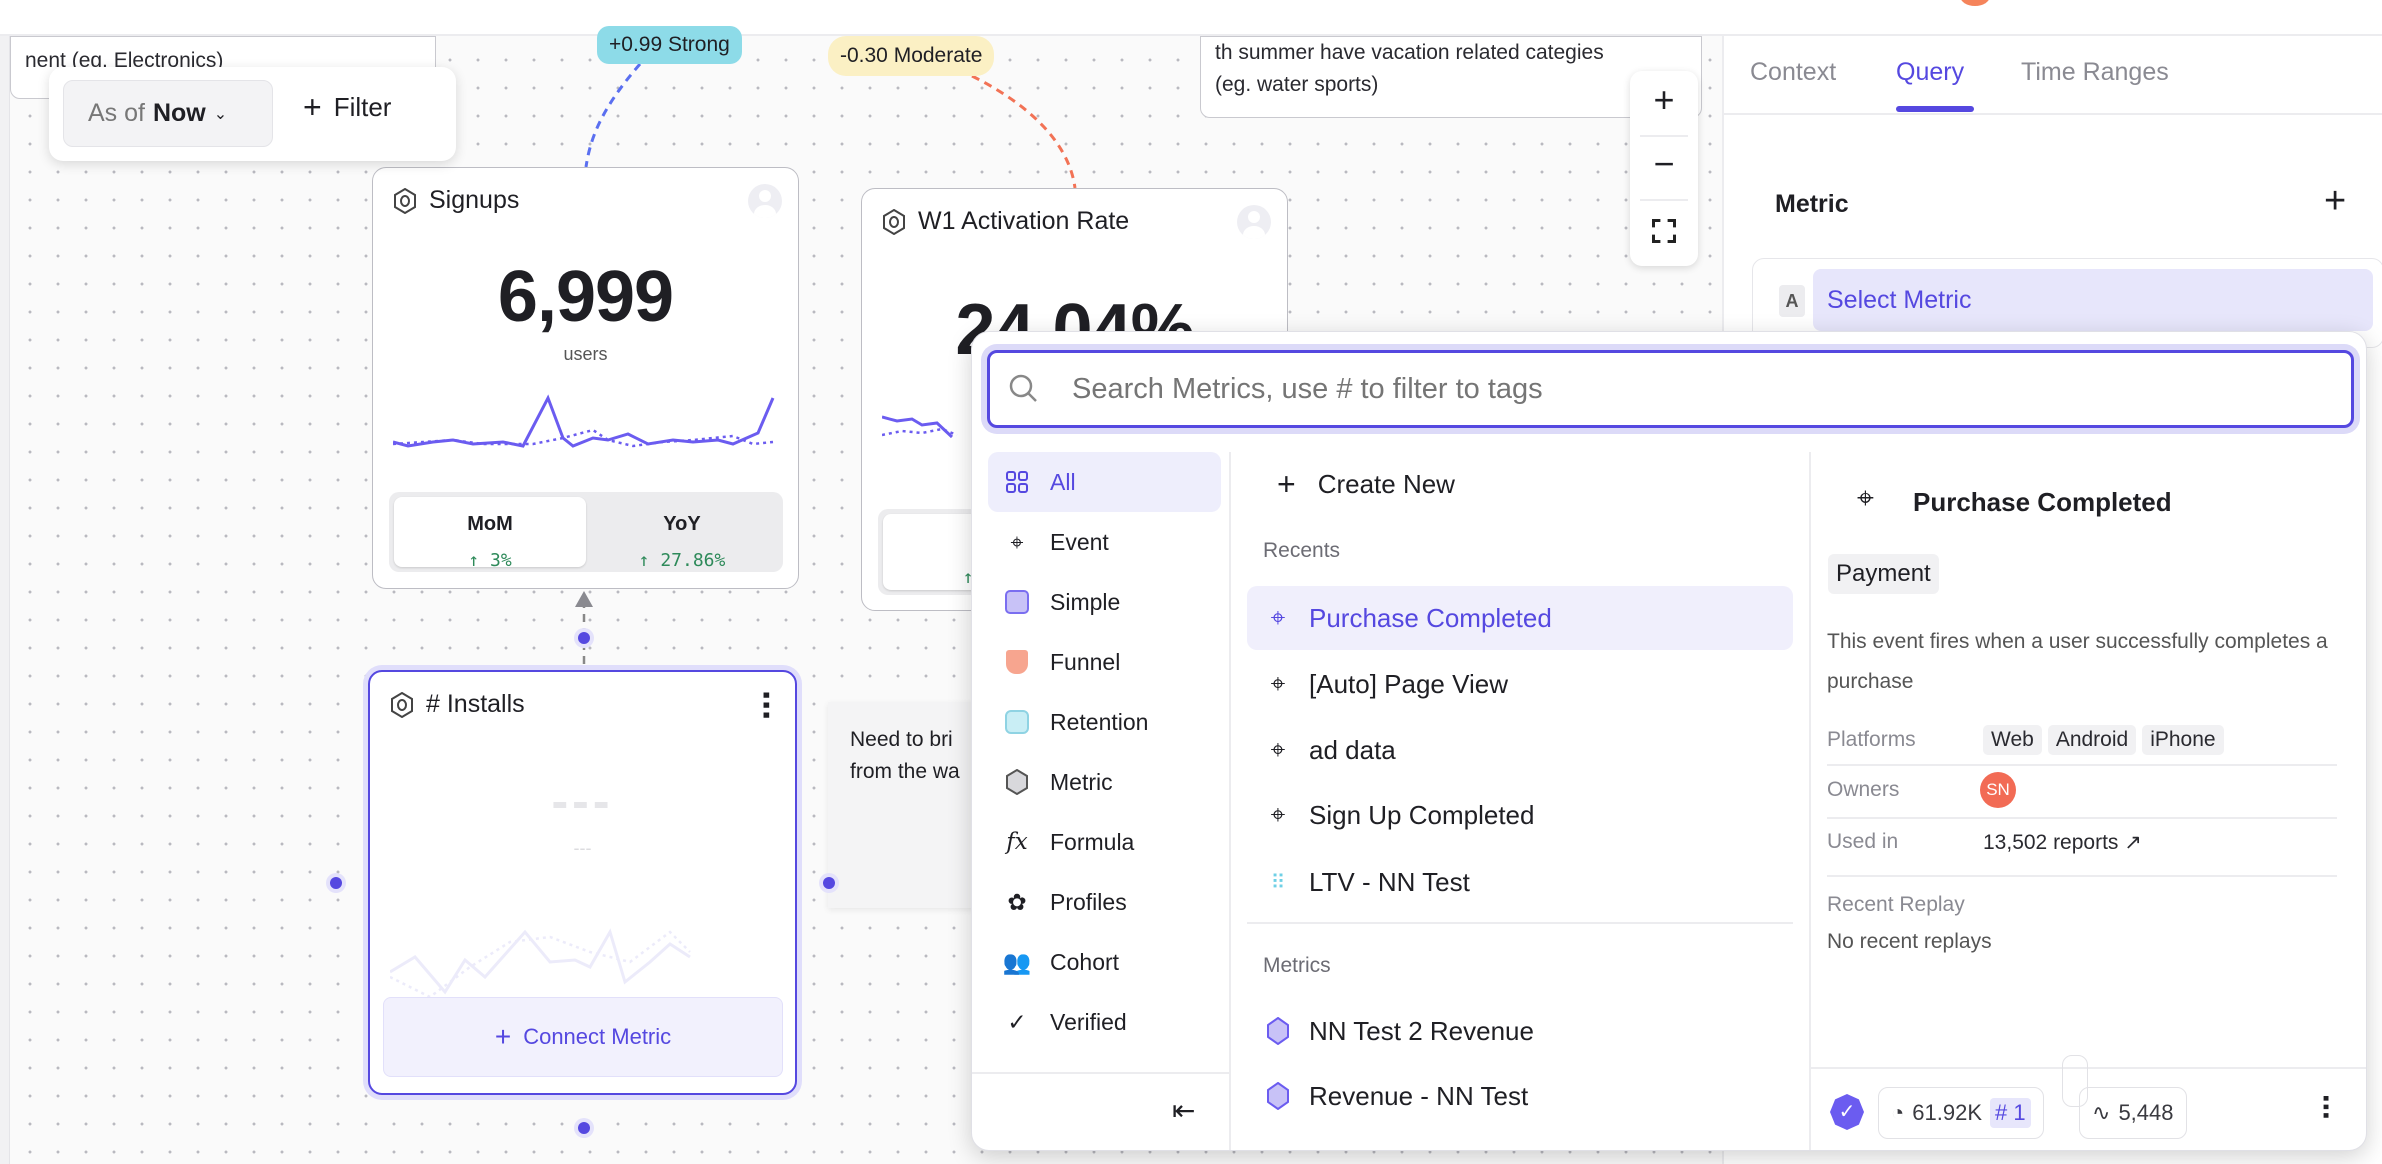 This screenshot has width=2382, height=1164. I want to click on activity-icon: ∿, so click(2101, 1112).